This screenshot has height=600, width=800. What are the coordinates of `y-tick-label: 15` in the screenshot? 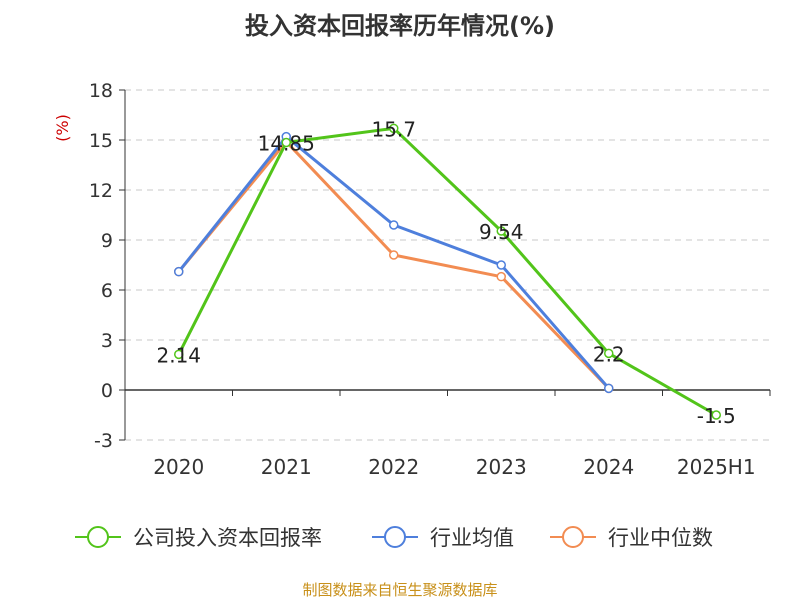 It's located at (101, 141).